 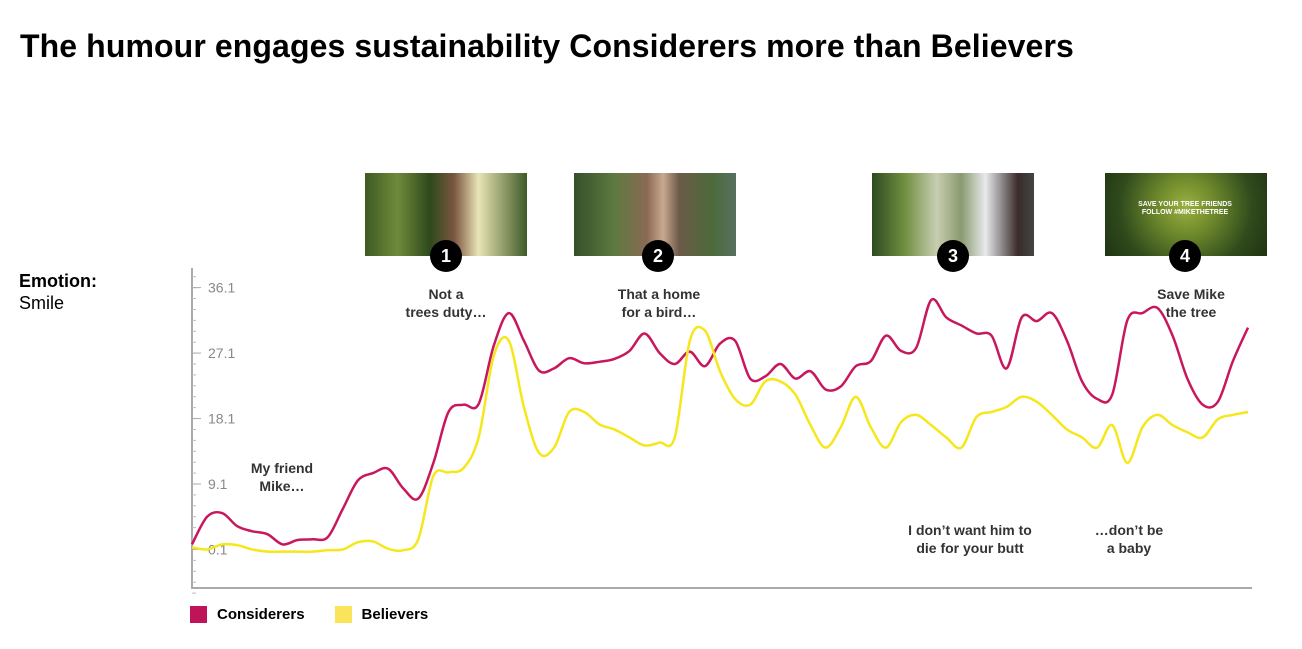 What do you see at coordinates (324, 614) in the screenshot?
I see `chart-legend: Considerers Believers` at bounding box center [324, 614].